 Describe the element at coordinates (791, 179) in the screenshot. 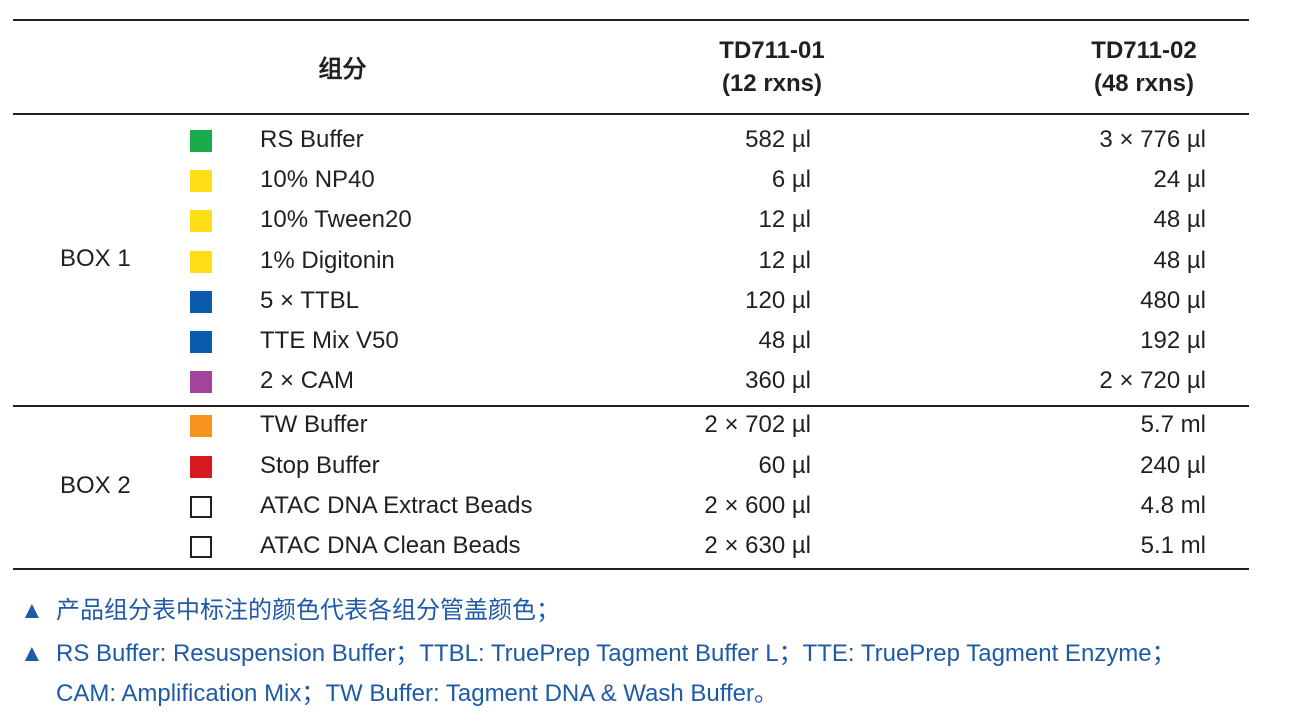

I see `volume-12rxns: 6 µl` at that location.